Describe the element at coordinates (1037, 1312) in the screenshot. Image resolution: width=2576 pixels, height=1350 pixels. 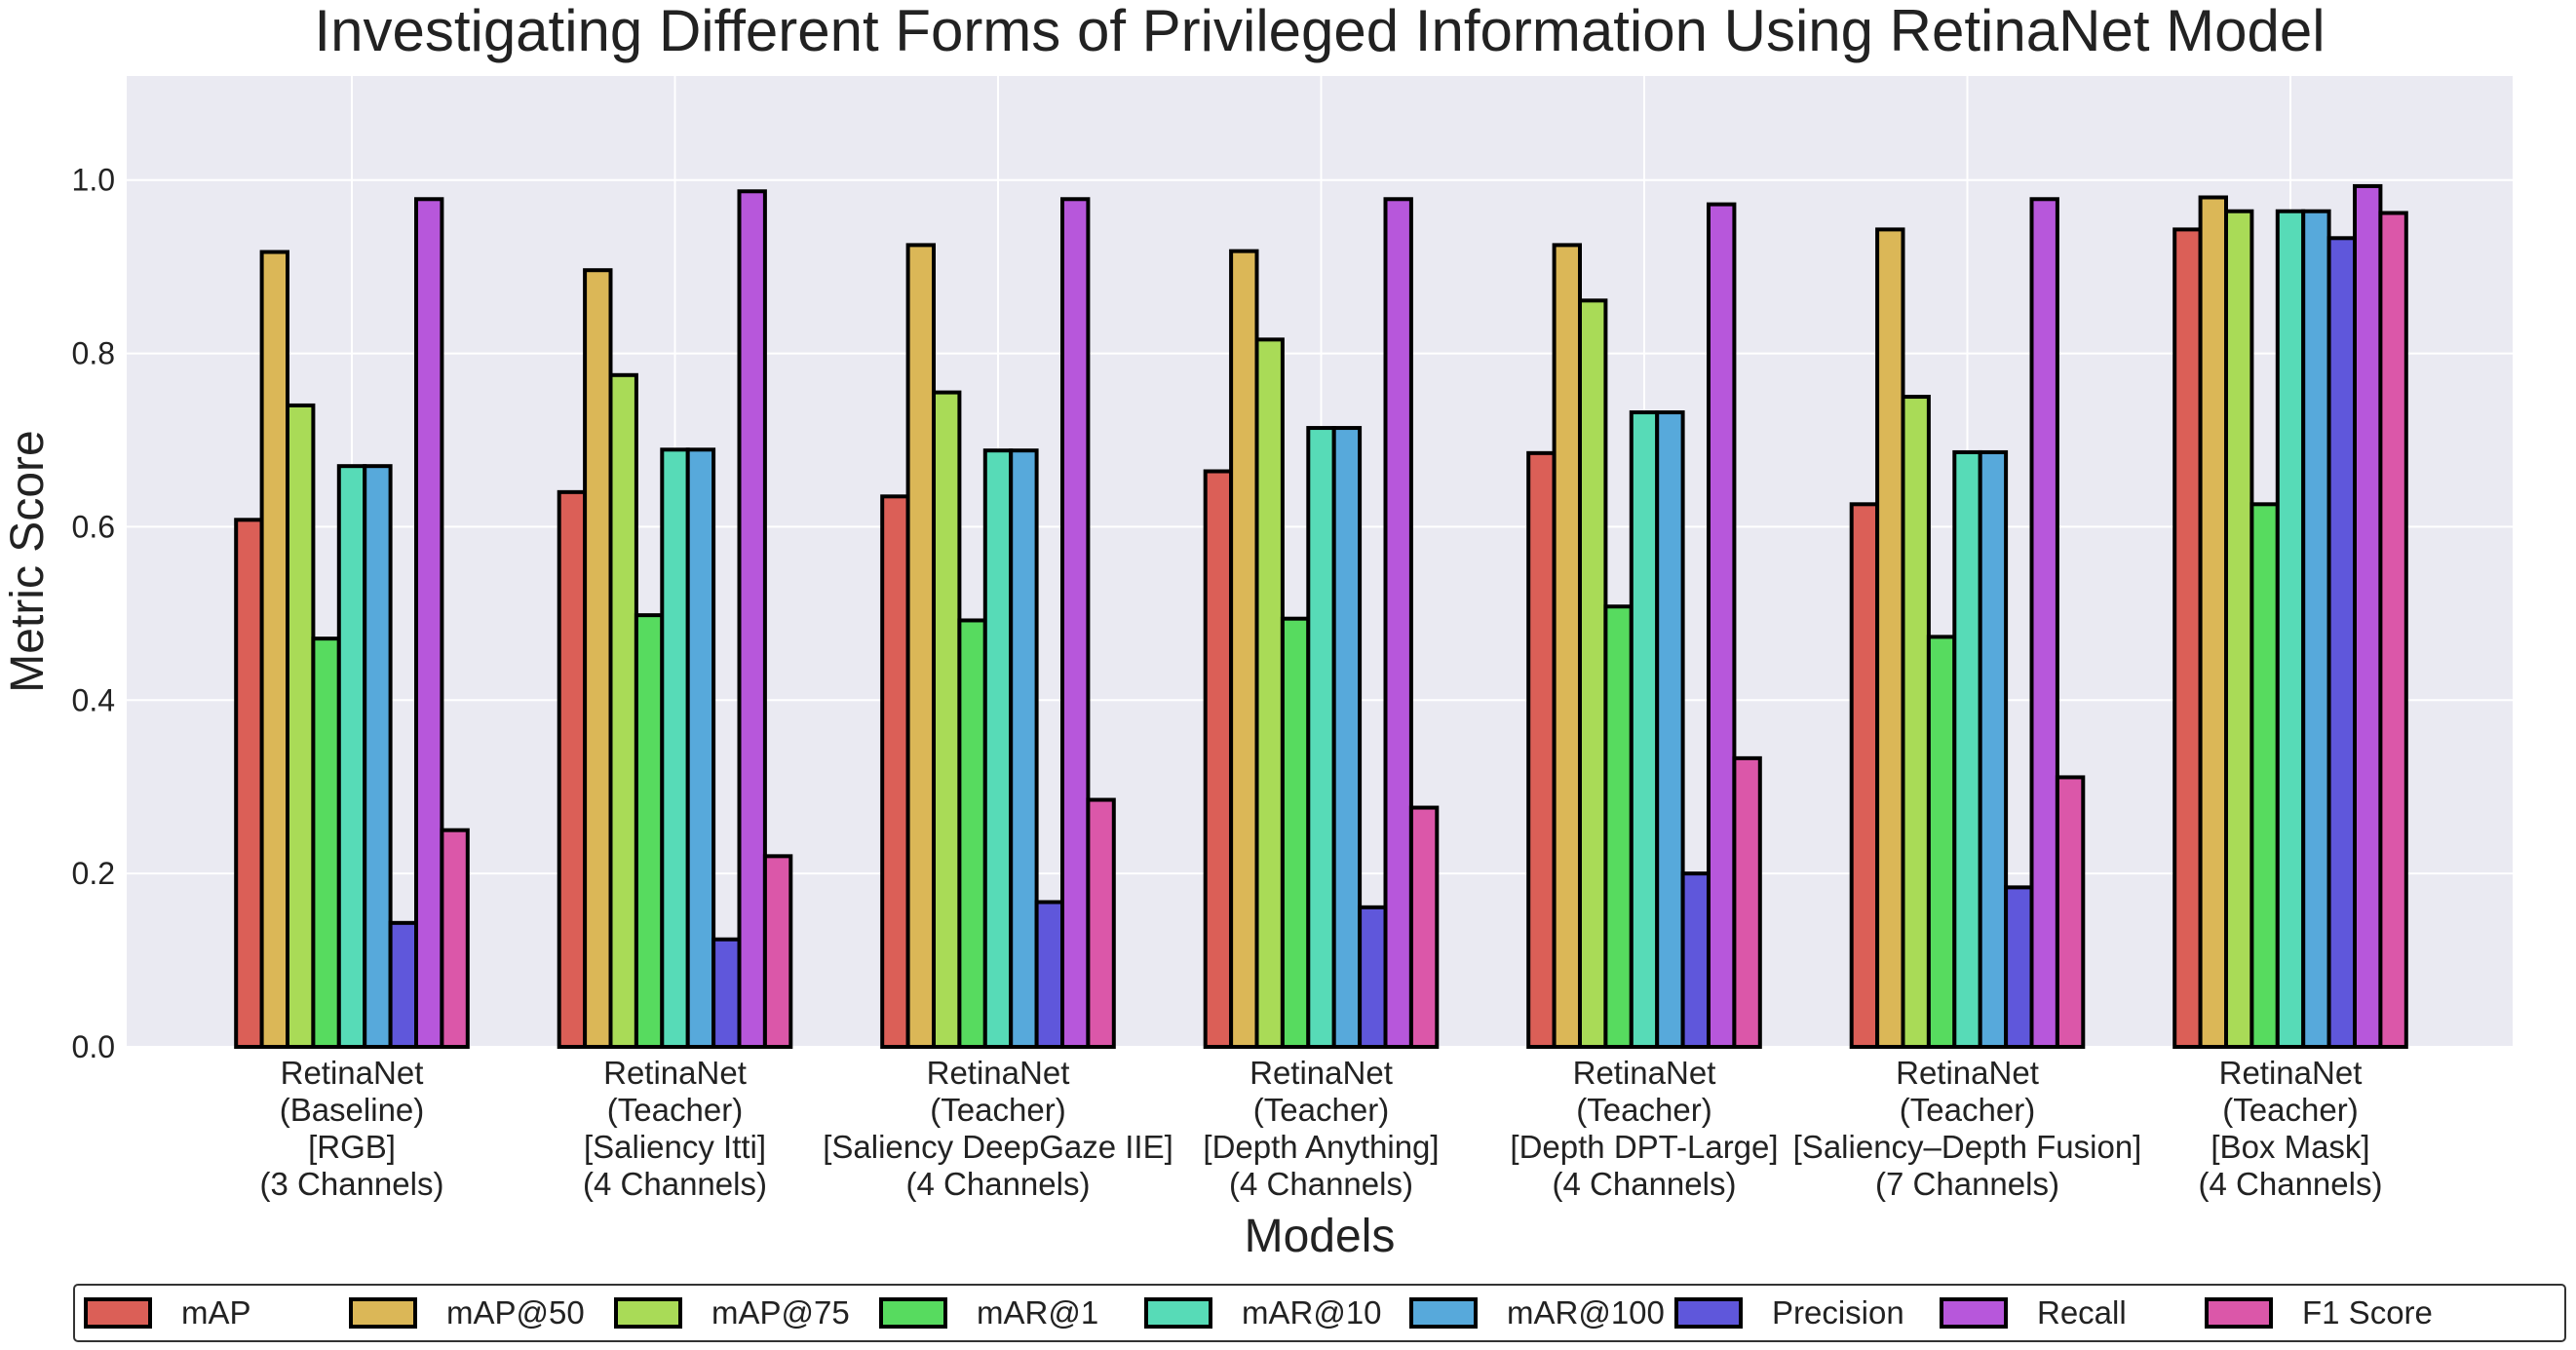
I see `legend-label: mAR@1` at that location.